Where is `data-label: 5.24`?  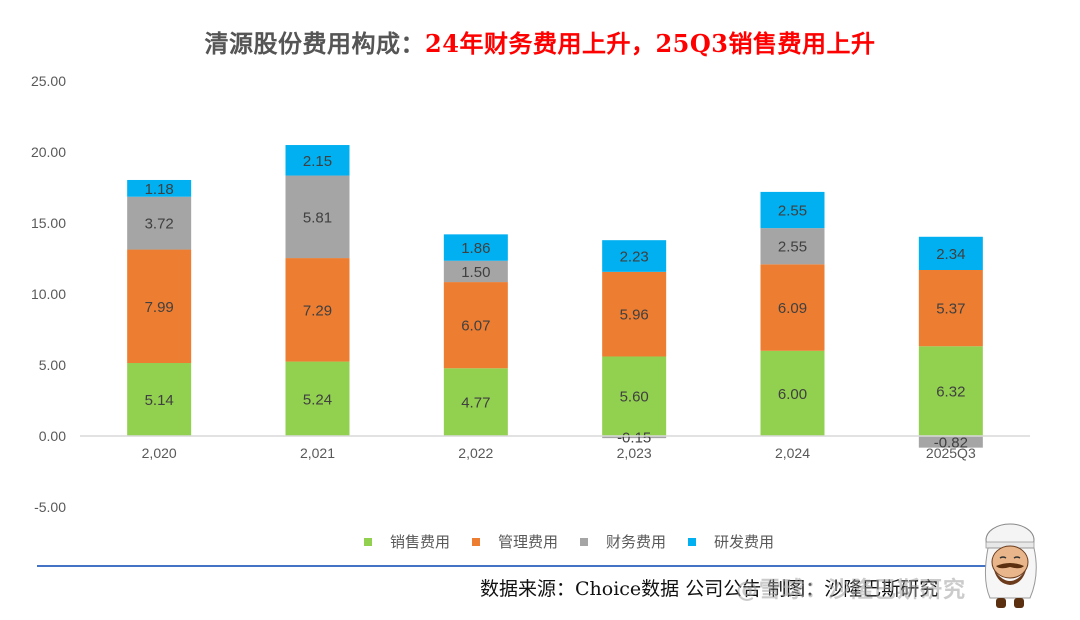 data-label: 5.24 is located at coordinates (317, 399).